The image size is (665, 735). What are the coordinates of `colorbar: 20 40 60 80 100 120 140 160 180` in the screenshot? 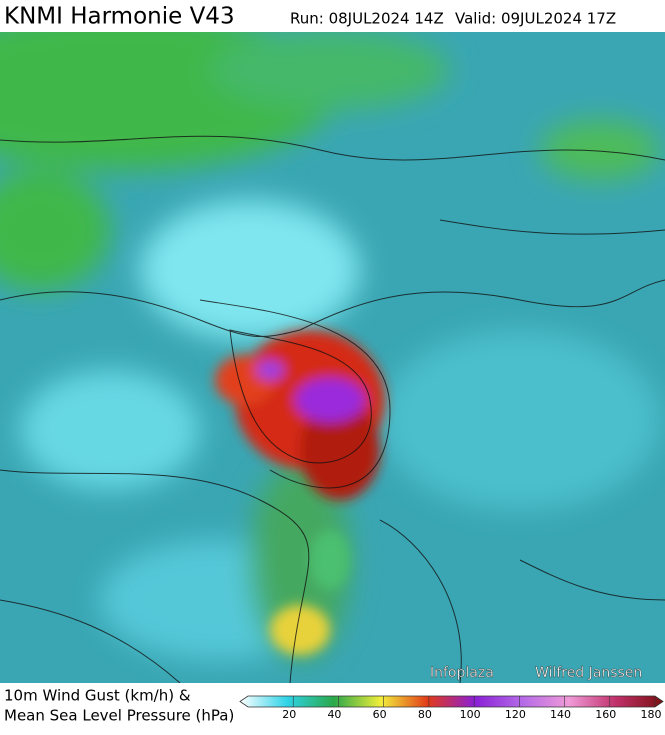 It's located at (451, 708).